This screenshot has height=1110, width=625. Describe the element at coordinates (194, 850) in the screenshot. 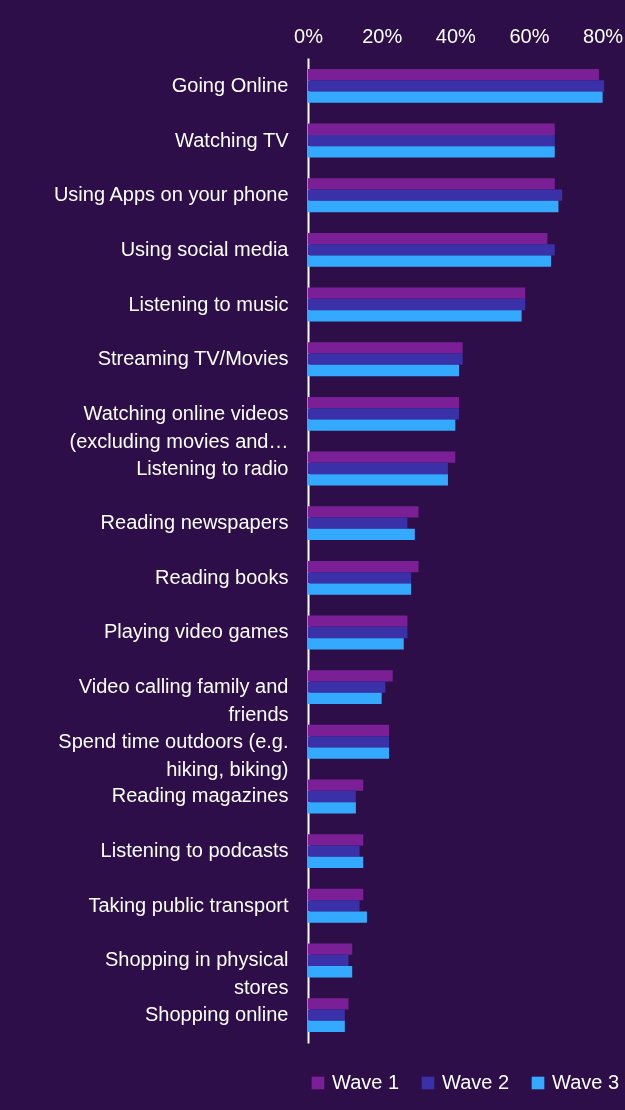

I see `y-tick-label: Listening to podcasts` at that location.